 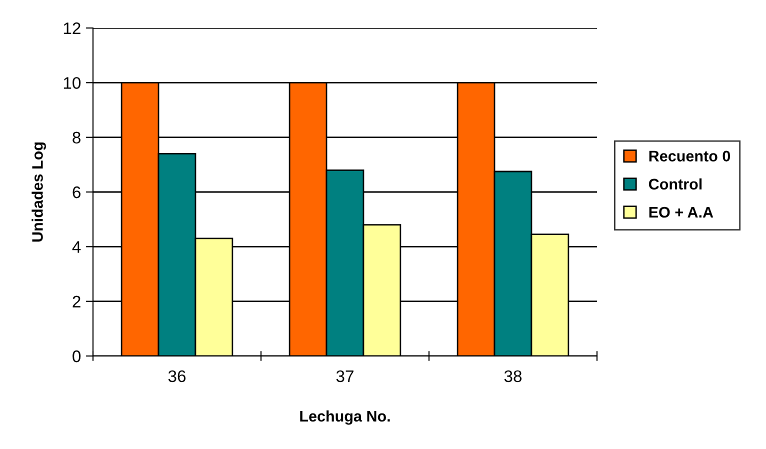 I want to click on y-tick-label: 2, so click(x=76, y=302).